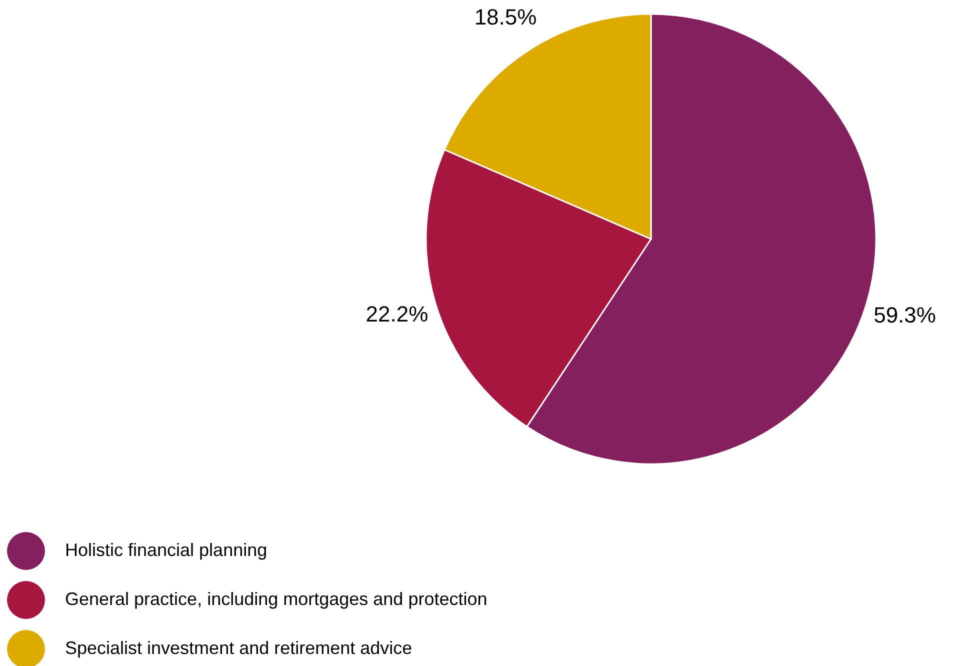  What do you see at coordinates (397, 314) in the screenshot?
I see `data-label: 22.2%` at bounding box center [397, 314].